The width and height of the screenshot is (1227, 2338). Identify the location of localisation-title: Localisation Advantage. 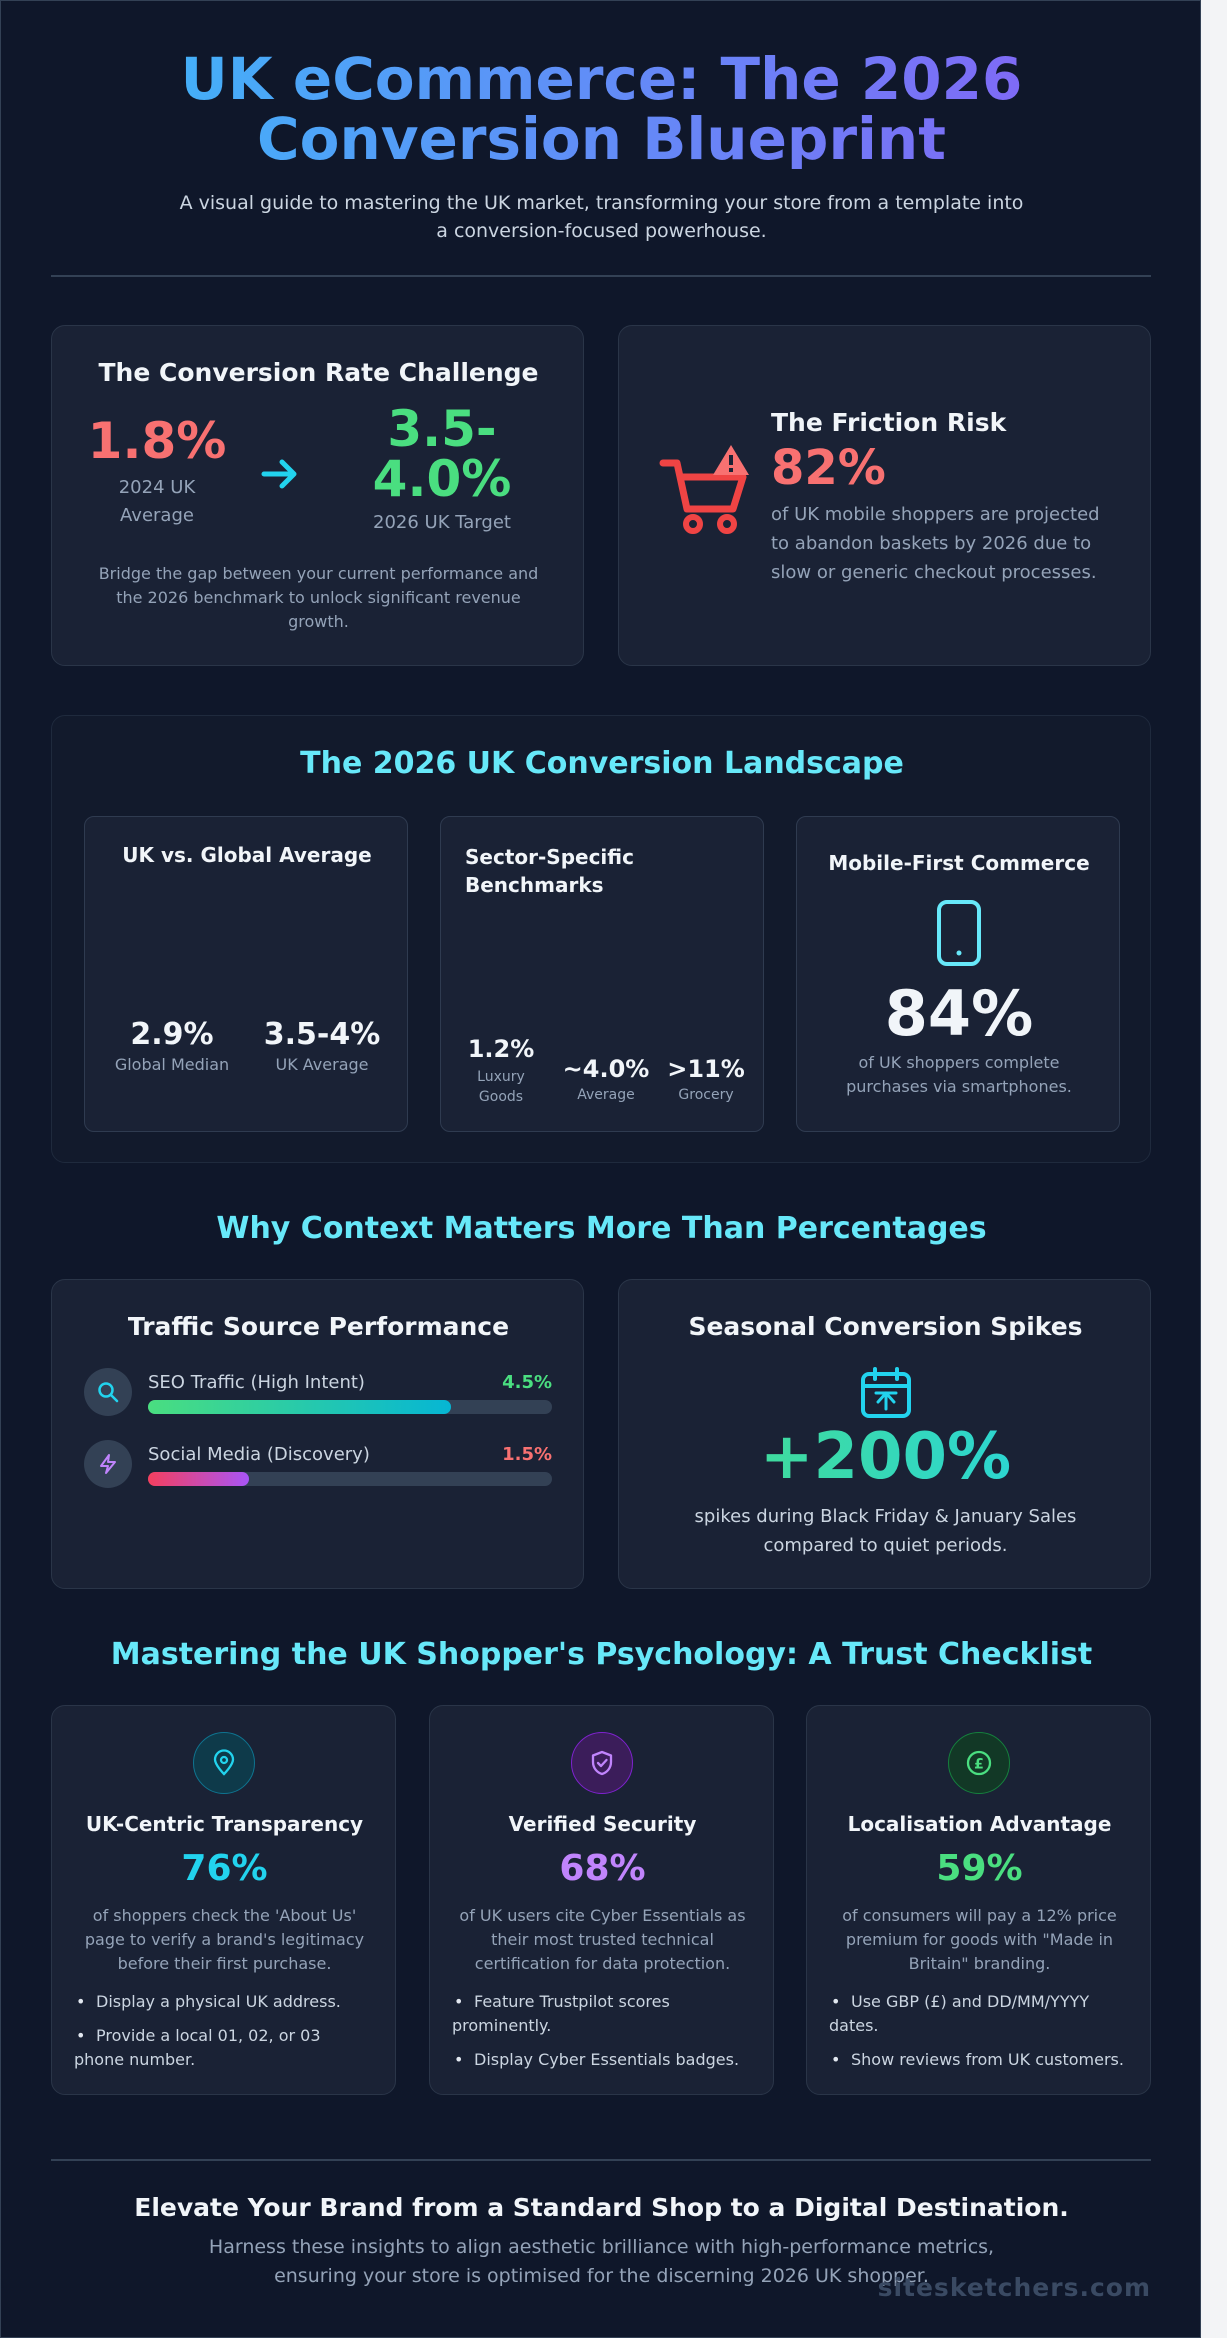
(979, 1824).